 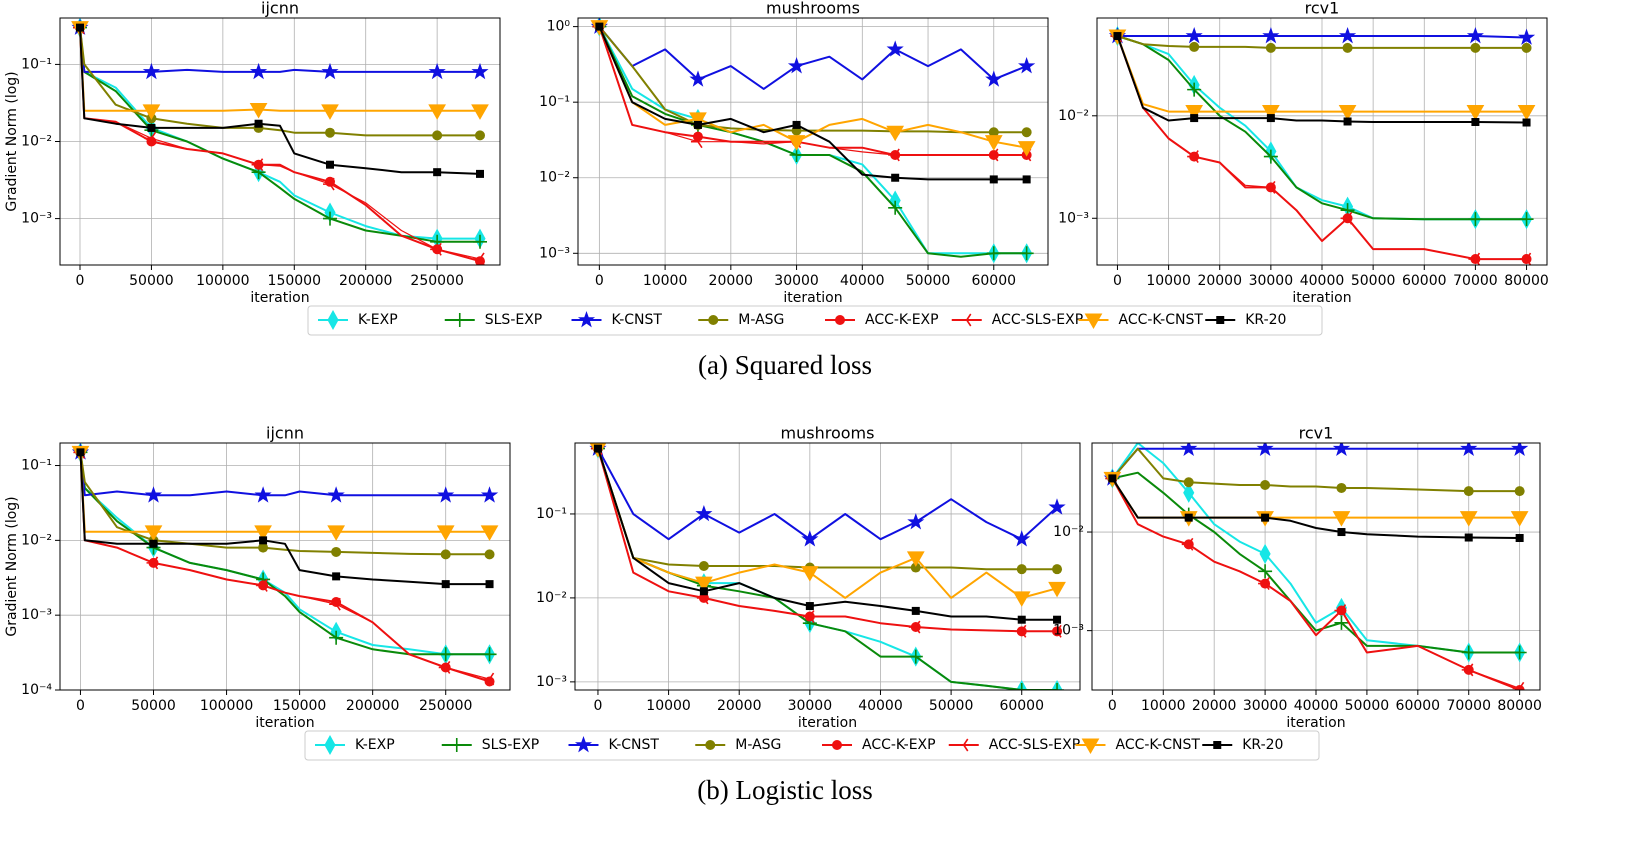 What do you see at coordinates (637, 320) in the screenshot?
I see `legend-label: K-CNST` at bounding box center [637, 320].